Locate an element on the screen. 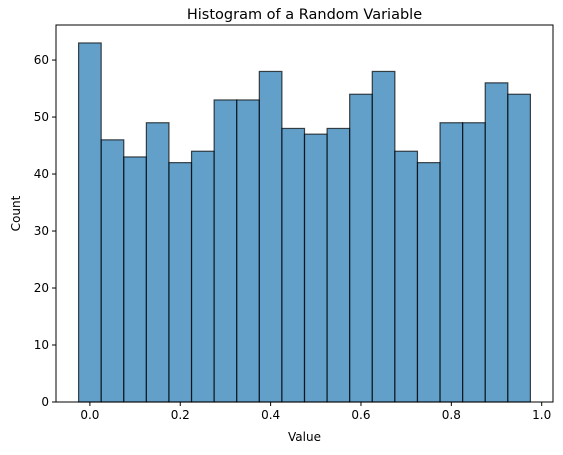 This screenshot has height=455, width=563. y-tick-label: 60 is located at coordinates (41, 60).